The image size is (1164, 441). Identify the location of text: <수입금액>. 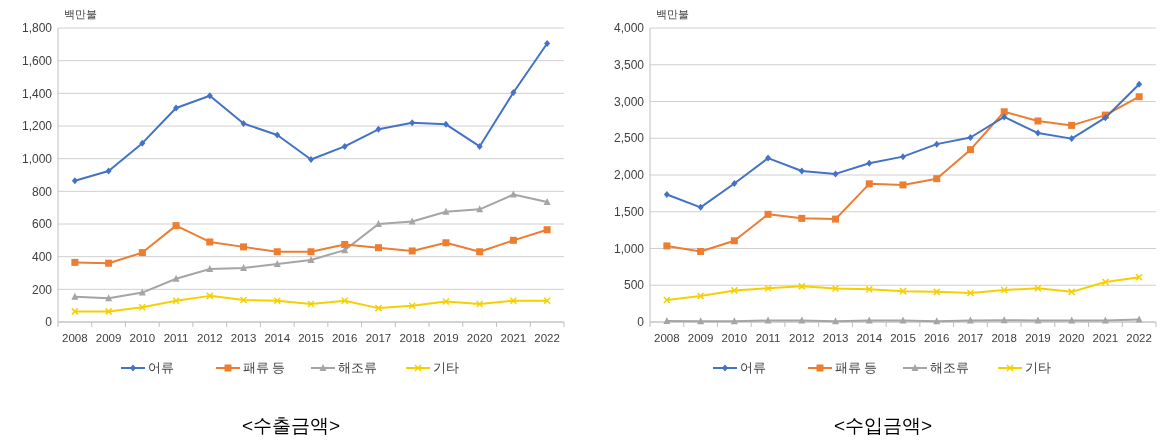
(883, 425).